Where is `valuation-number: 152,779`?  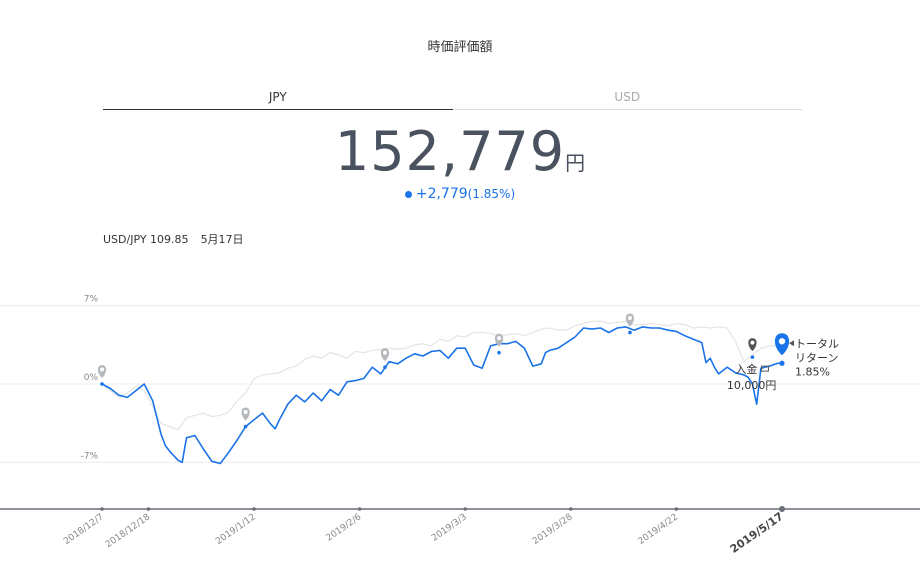 valuation-number: 152,779 is located at coordinates (450, 151).